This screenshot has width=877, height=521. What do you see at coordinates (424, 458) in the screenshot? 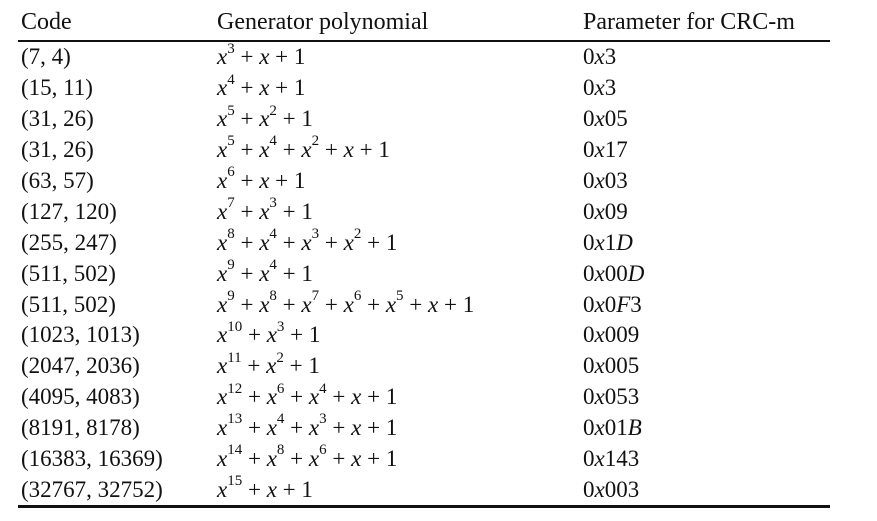
I see `table-row: (16383, 16369) x14 + x8 + x6 + x + 1 0x143` at bounding box center [424, 458].